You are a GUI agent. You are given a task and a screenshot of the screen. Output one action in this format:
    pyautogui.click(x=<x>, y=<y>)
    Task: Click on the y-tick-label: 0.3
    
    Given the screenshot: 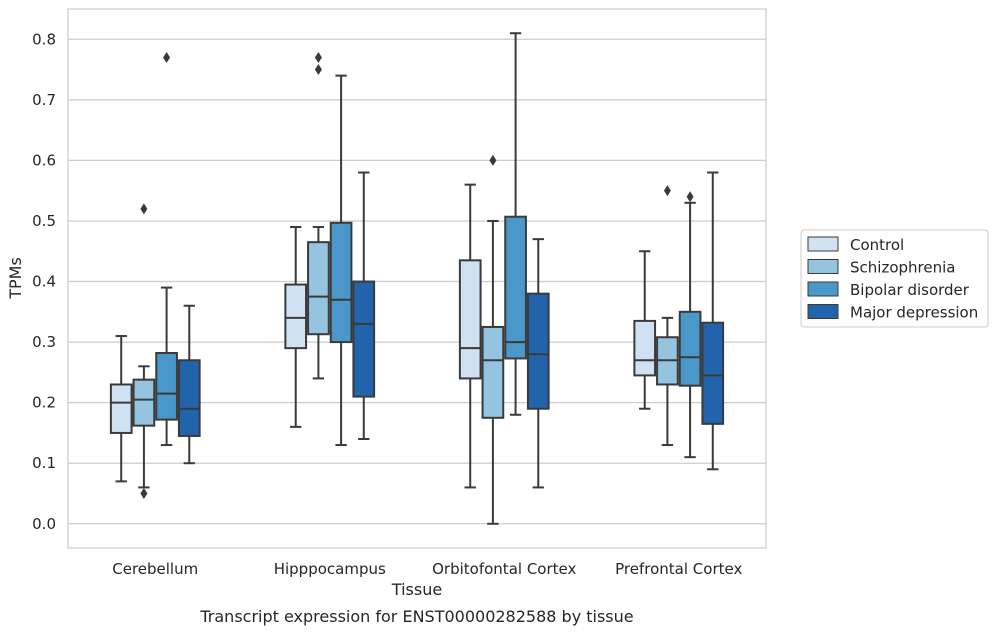 What is the action you would take?
    pyautogui.click(x=44, y=342)
    